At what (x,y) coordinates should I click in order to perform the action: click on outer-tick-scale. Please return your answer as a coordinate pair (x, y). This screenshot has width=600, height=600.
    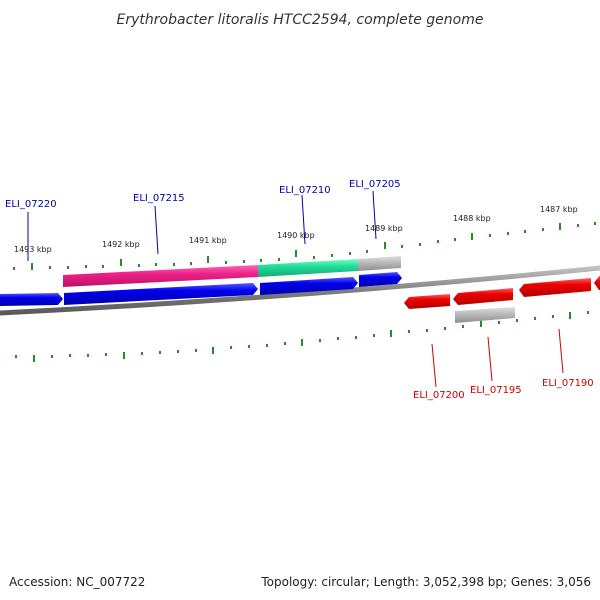
    Looking at the image, I should click on (304, 246).